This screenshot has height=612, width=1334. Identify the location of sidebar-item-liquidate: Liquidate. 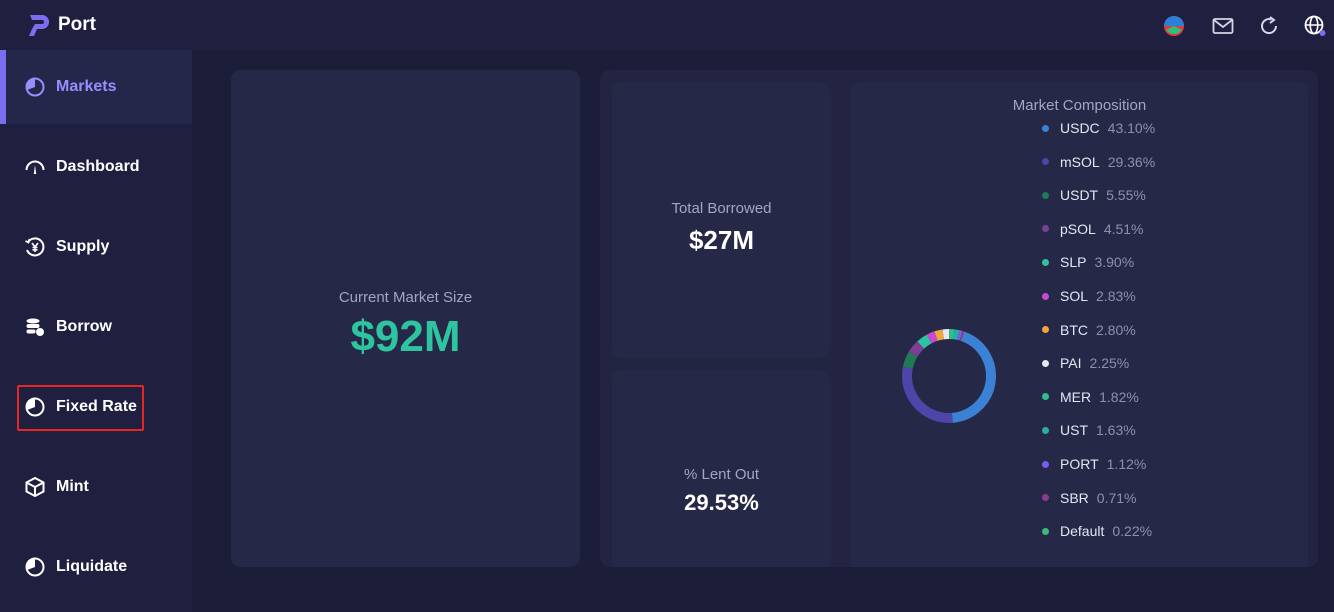
(96, 567).